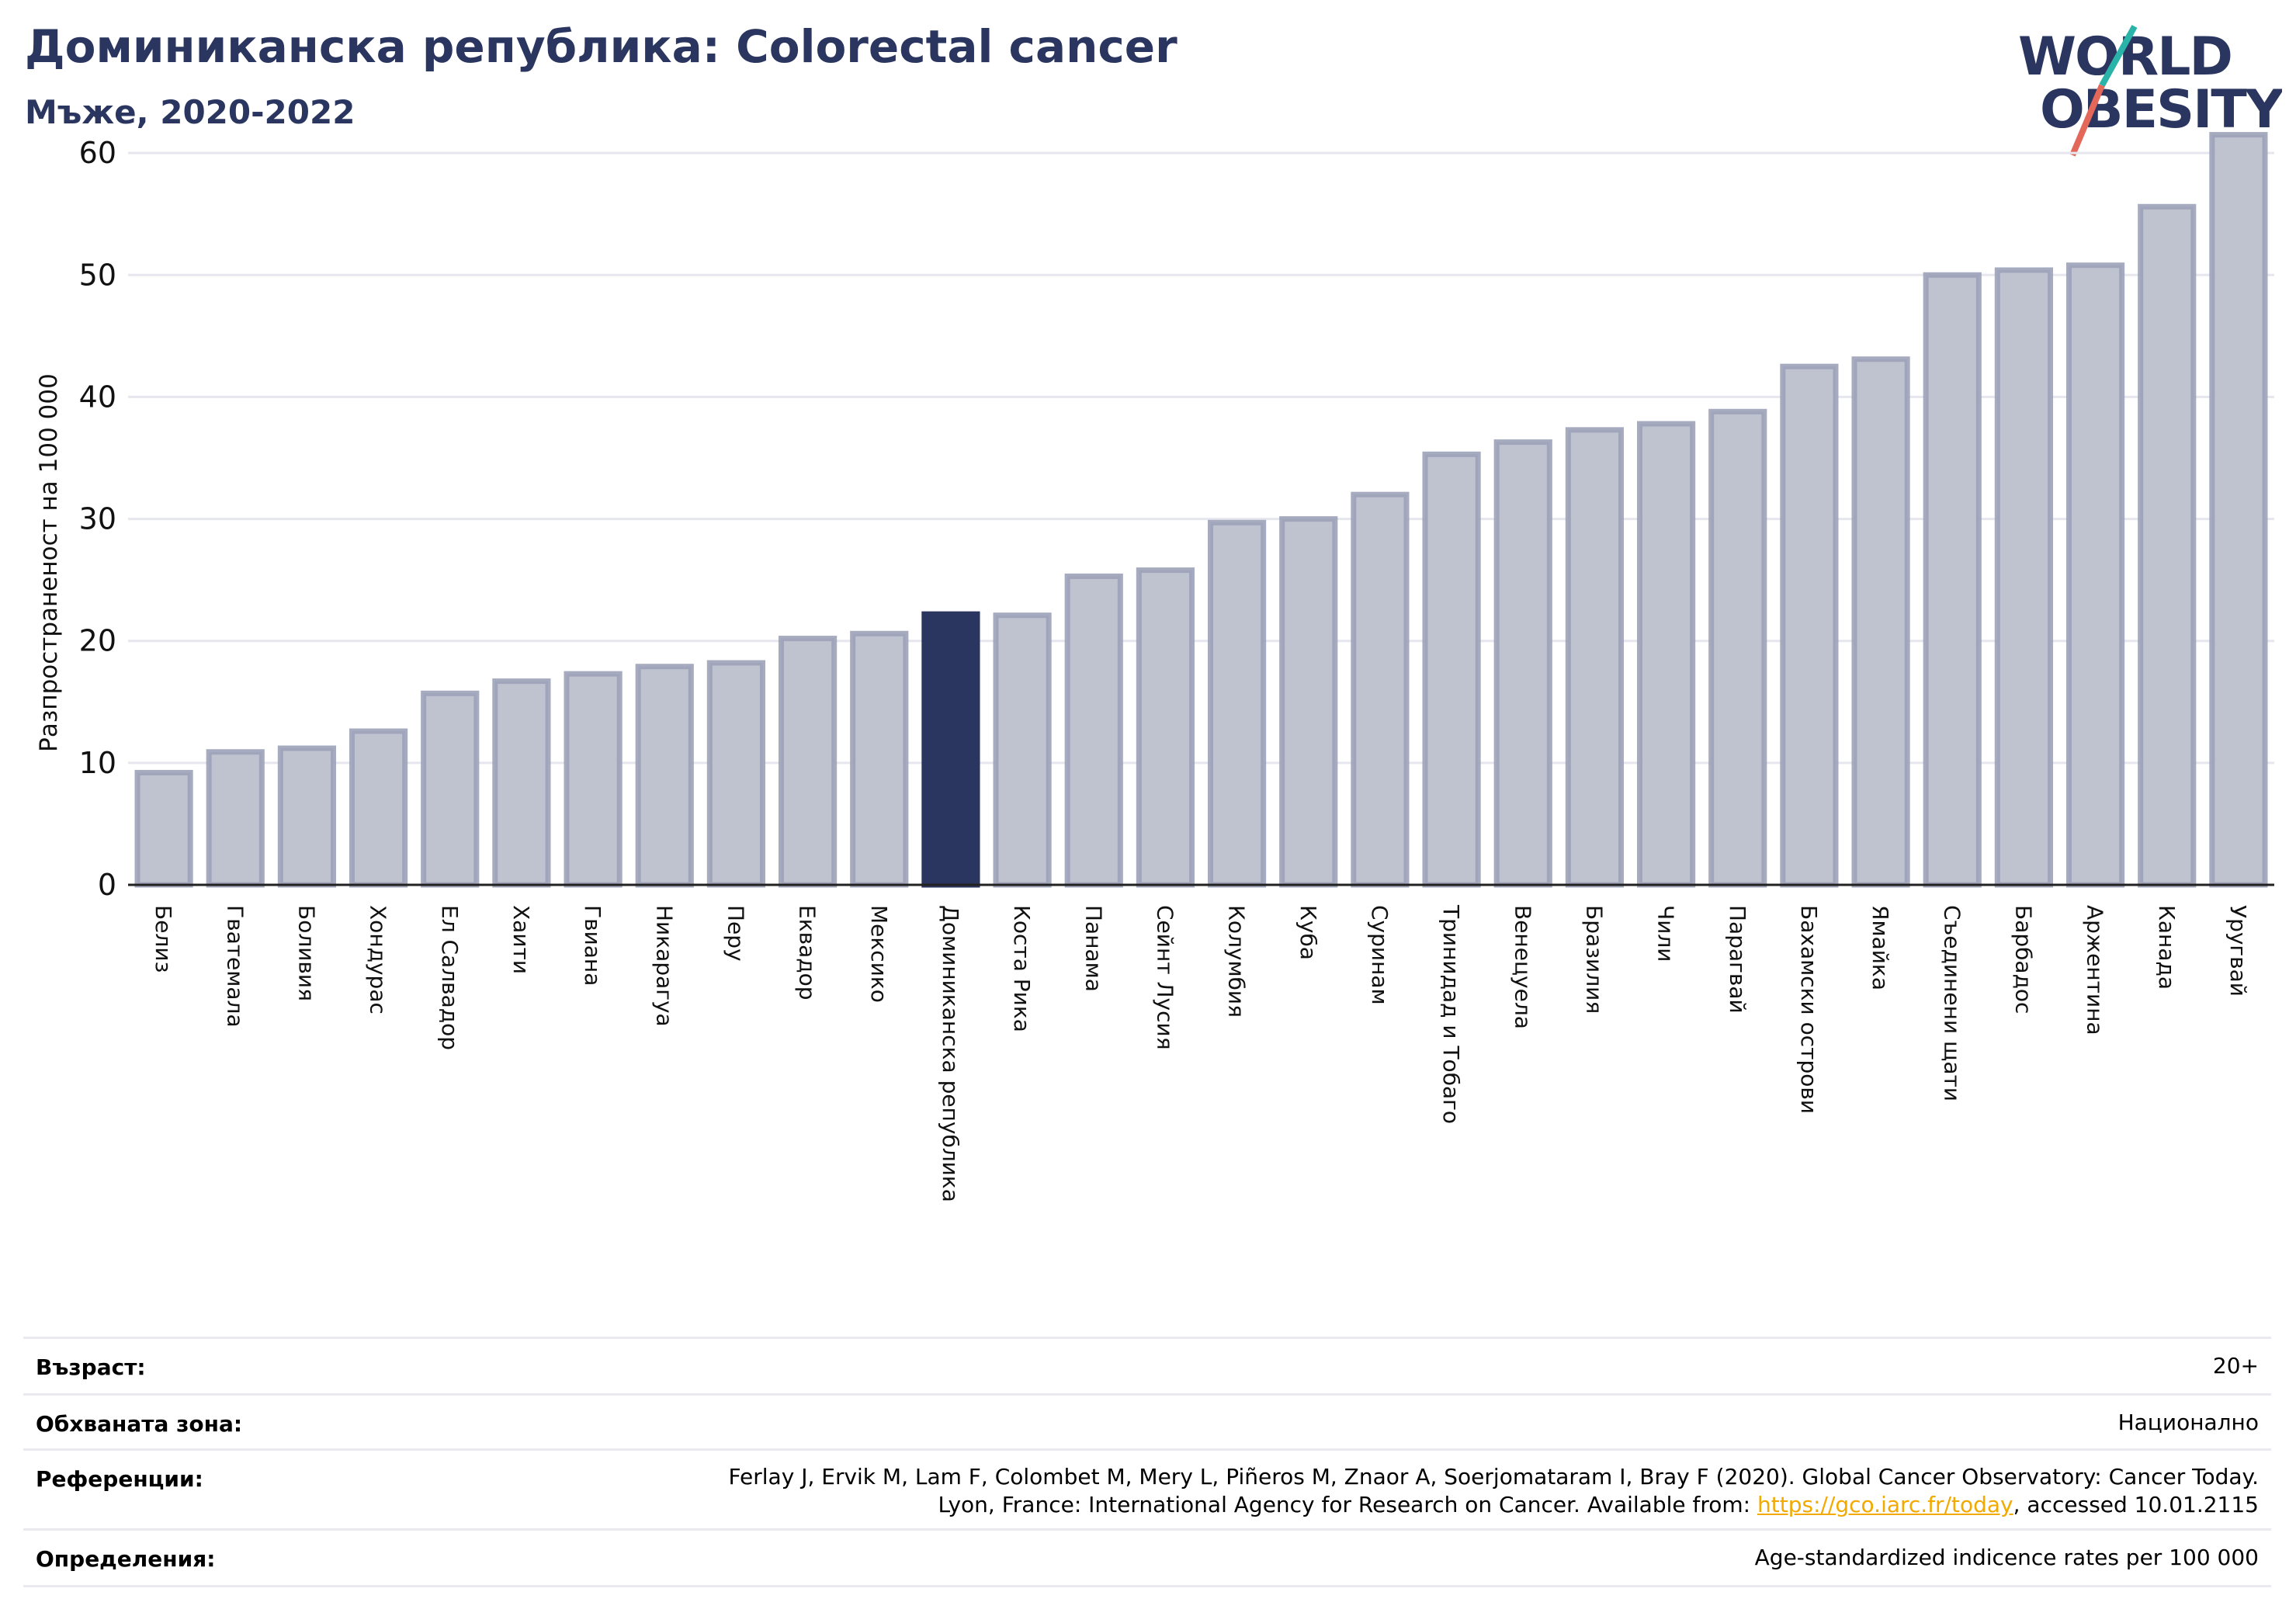 This screenshot has width=2296, height=1623. I want to click on x-tick-label: Тринидад и Тобаго, so click(1451, 1014).